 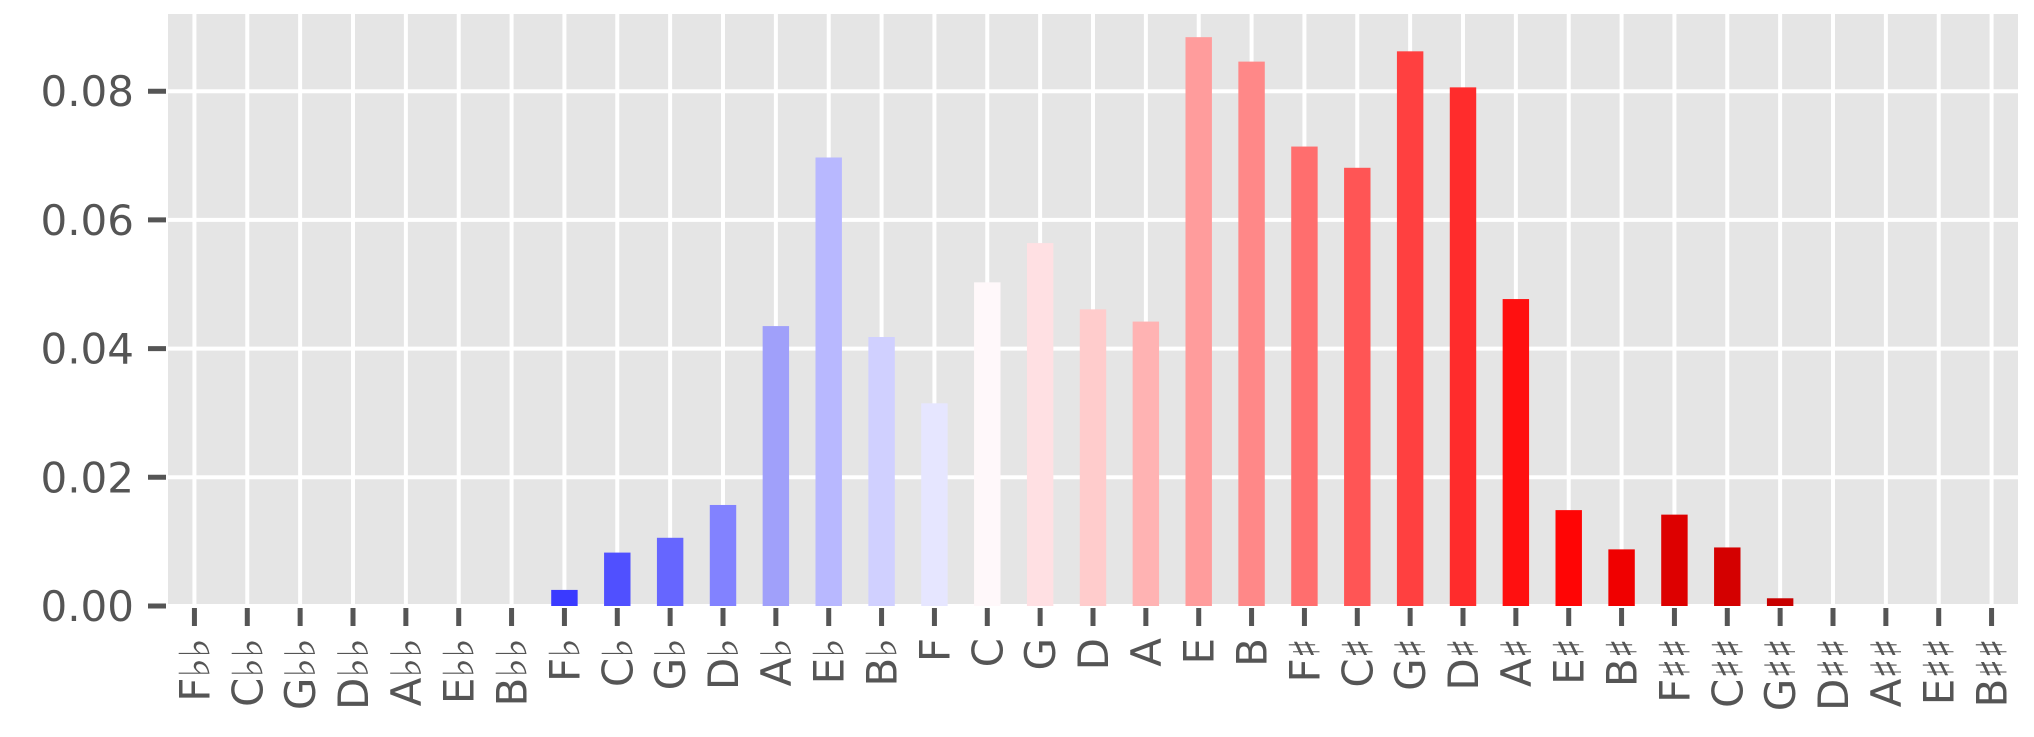 What do you see at coordinates (1569, 661) in the screenshot?
I see `x-tick-label: E♯` at bounding box center [1569, 661].